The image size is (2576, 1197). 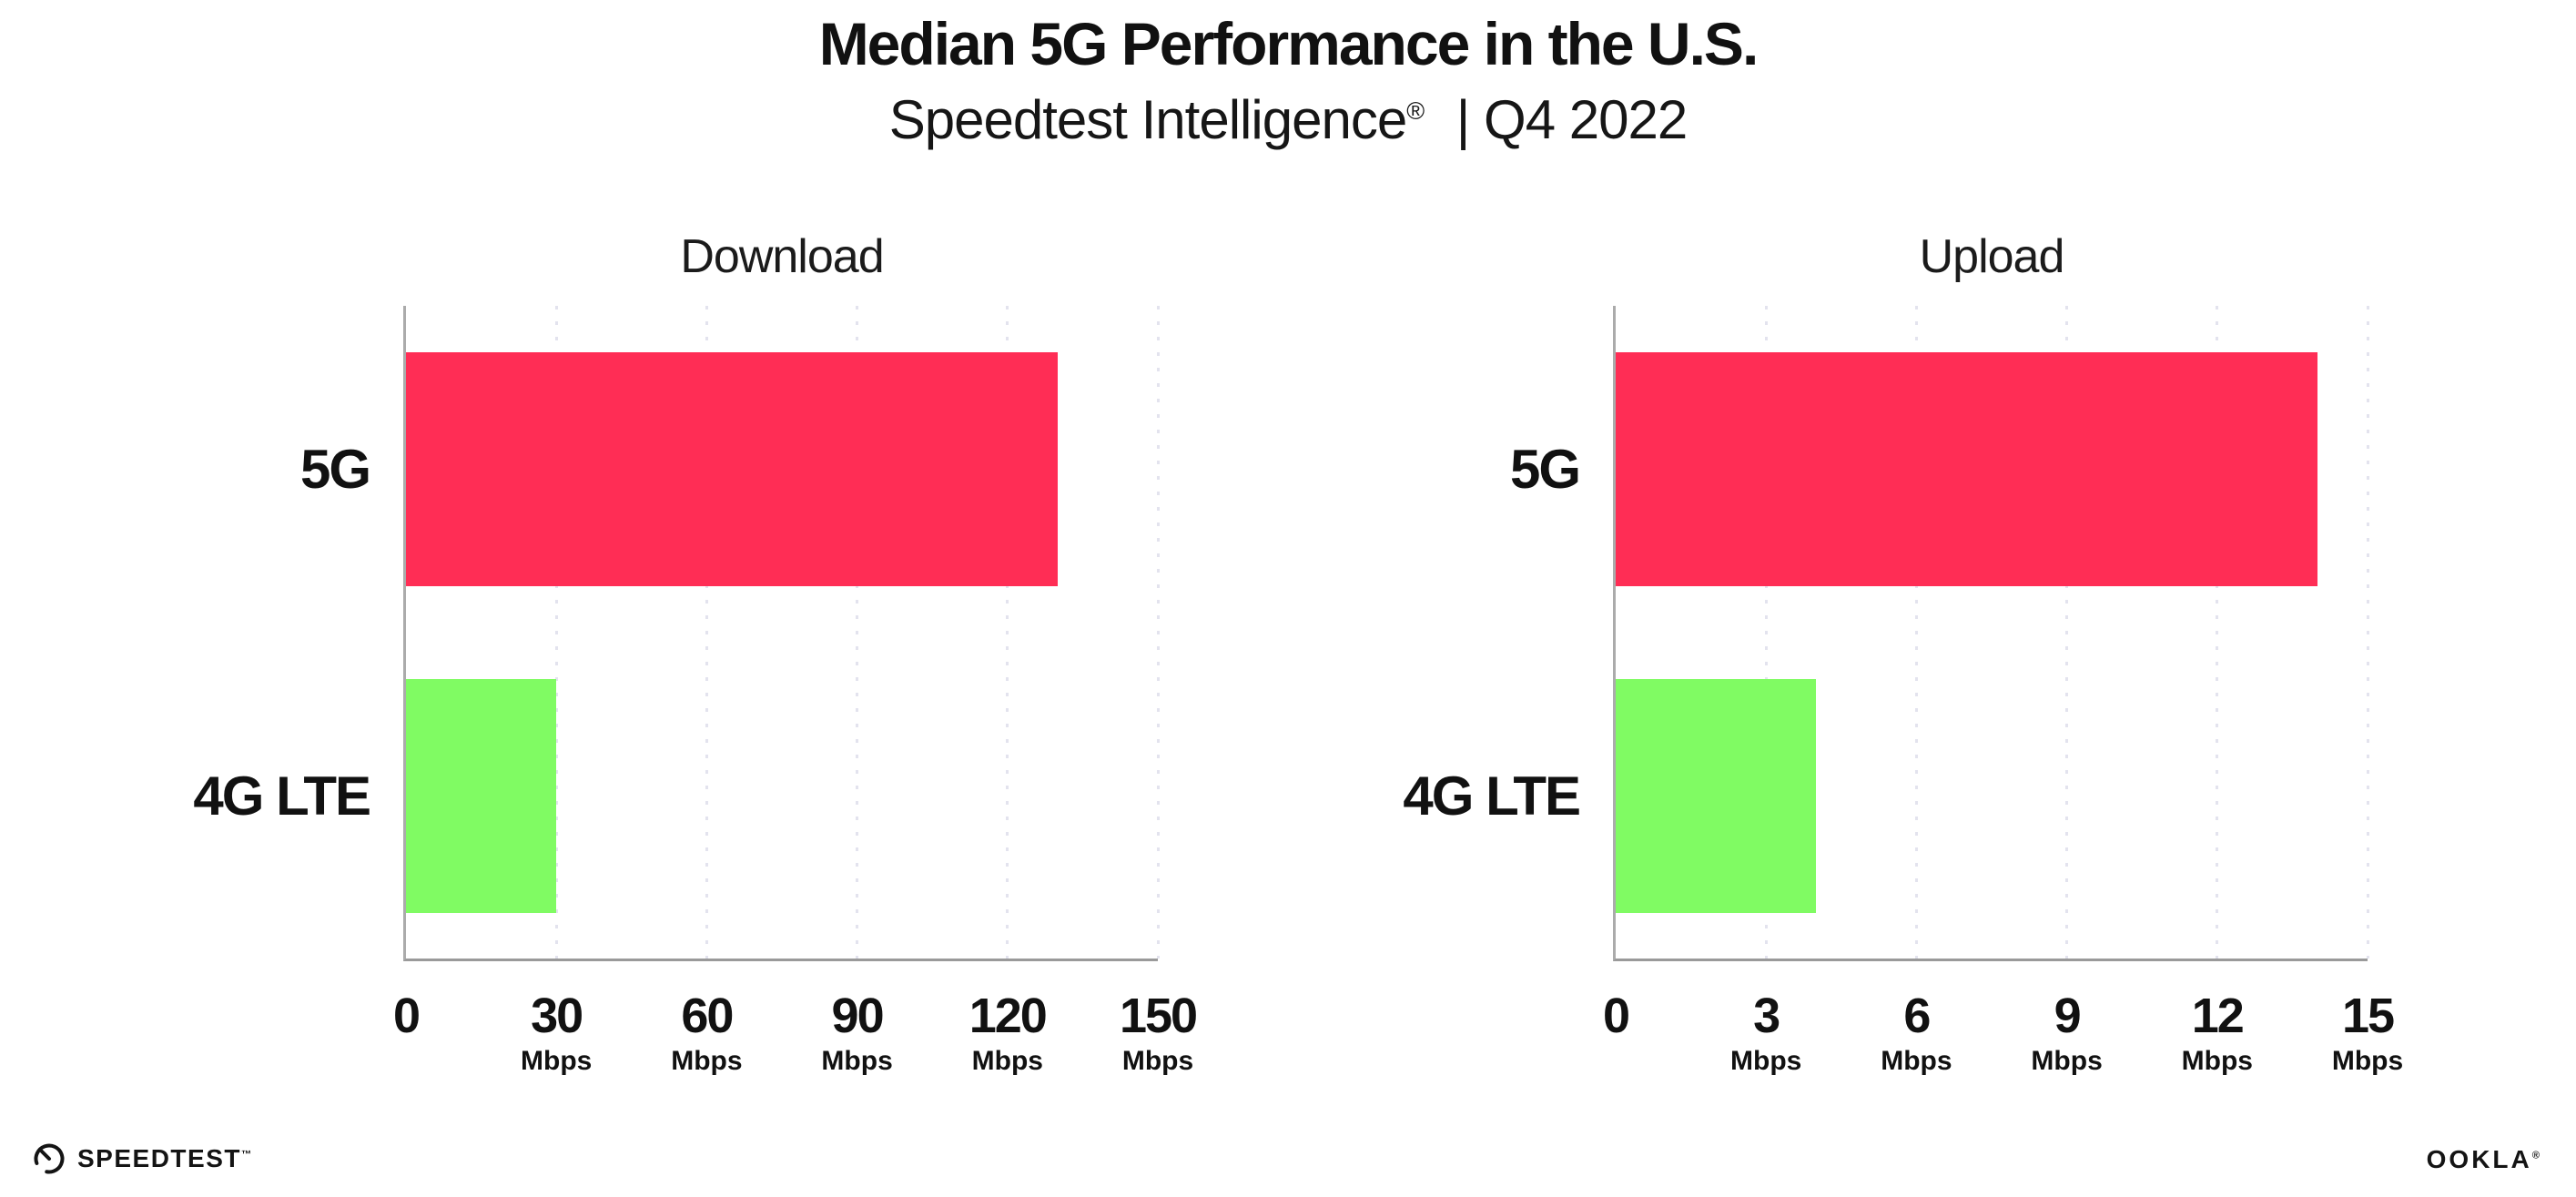 I want to click on bar-4g-lte-download, so click(x=481, y=796).